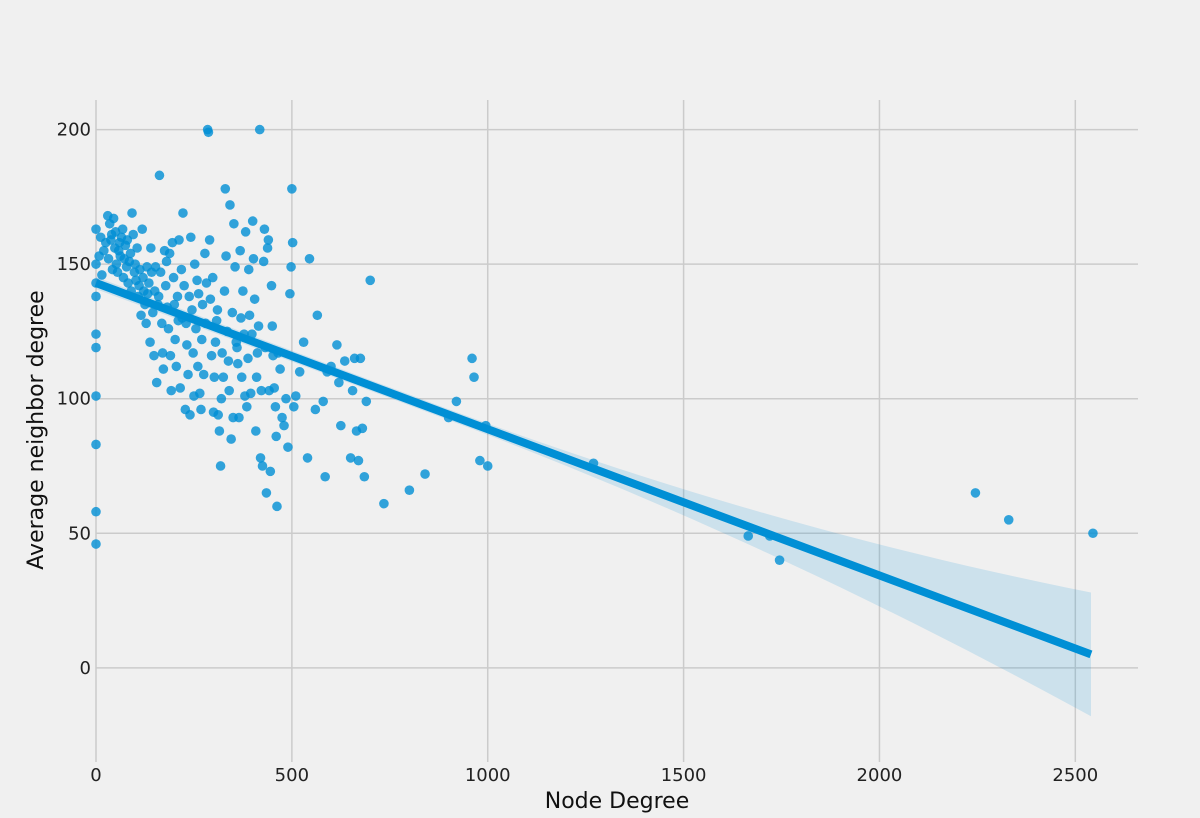 This screenshot has width=1200, height=818. Describe the element at coordinates (79, 533) in the screenshot. I see `y-tick-label: 50` at that location.